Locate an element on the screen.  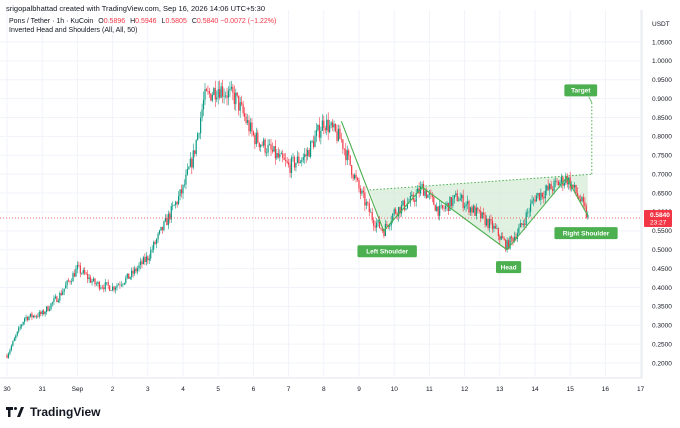
close-key: C is located at coordinates (194, 21).